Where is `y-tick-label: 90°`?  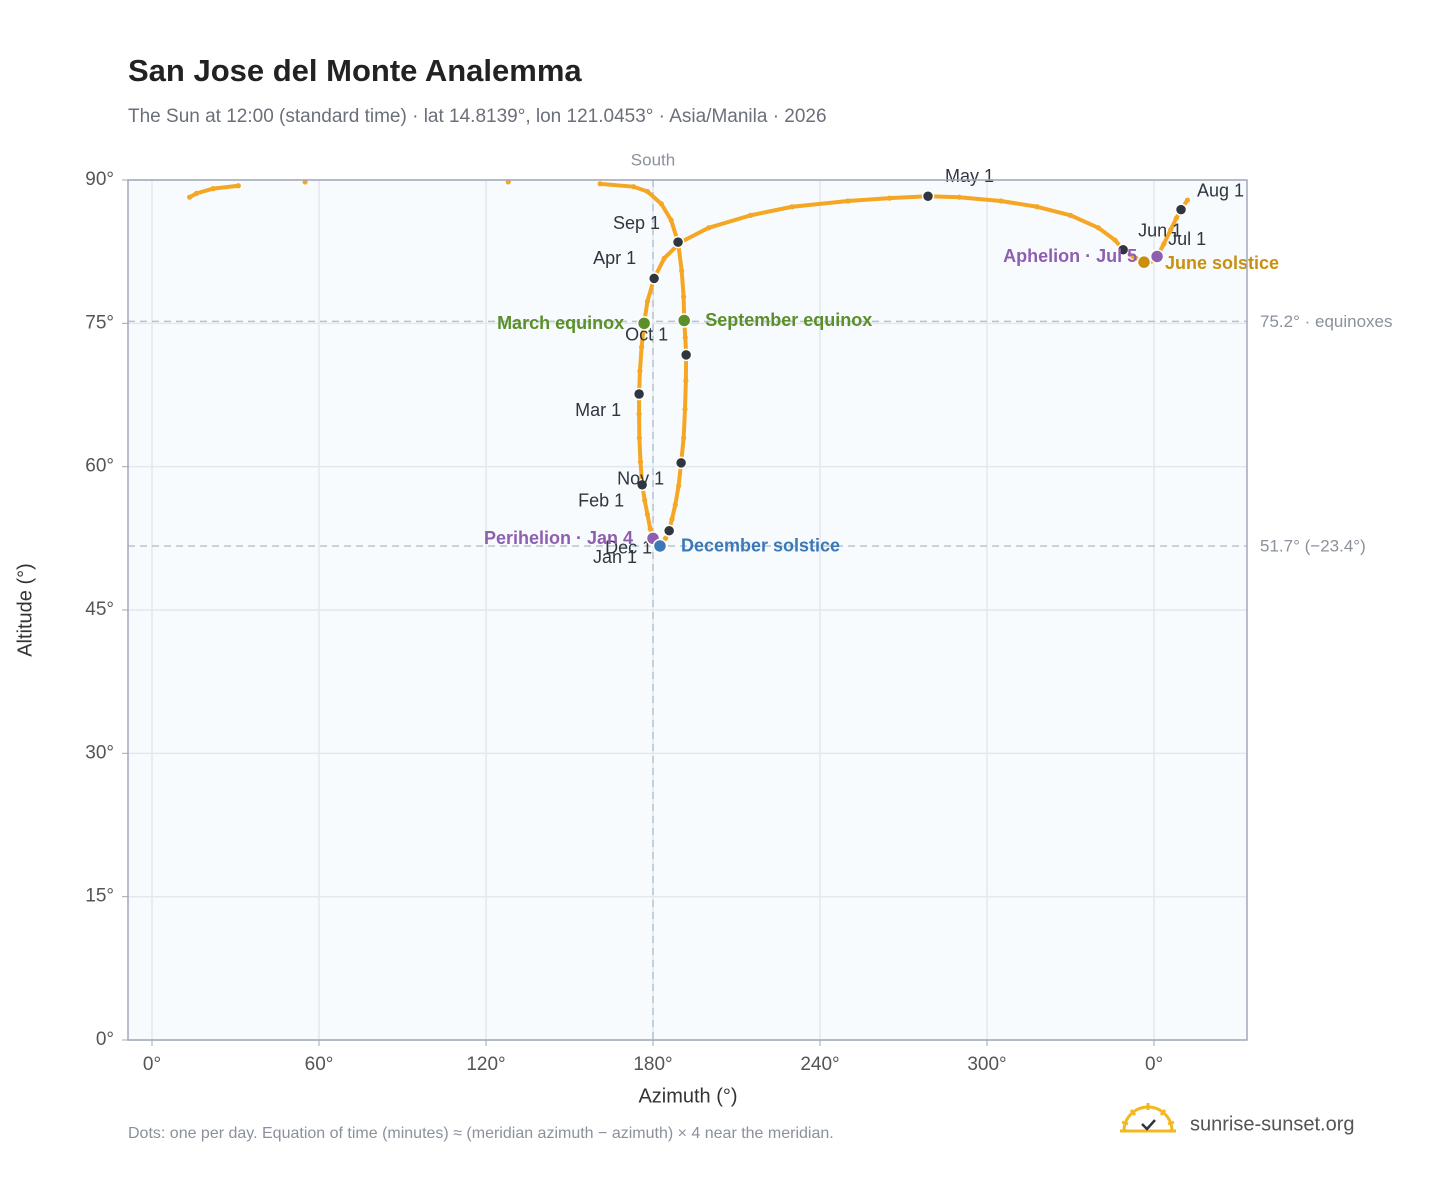
y-tick-label: 90° is located at coordinates (99, 179).